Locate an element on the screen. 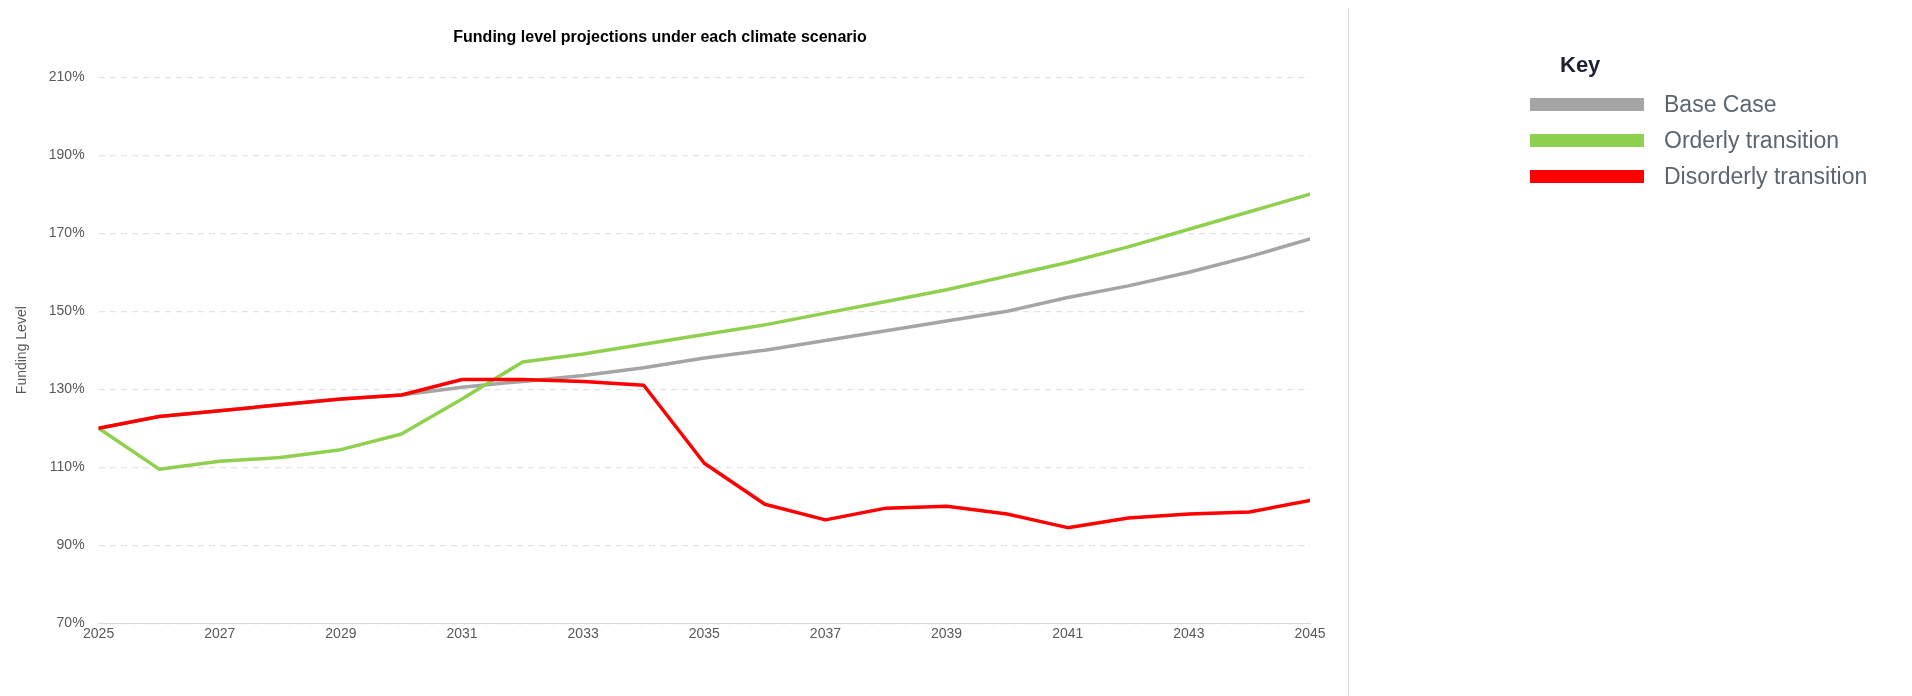 The width and height of the screenshot is (1912, 696). x-tick-label: 2027 is located at coordinates (220, 633).